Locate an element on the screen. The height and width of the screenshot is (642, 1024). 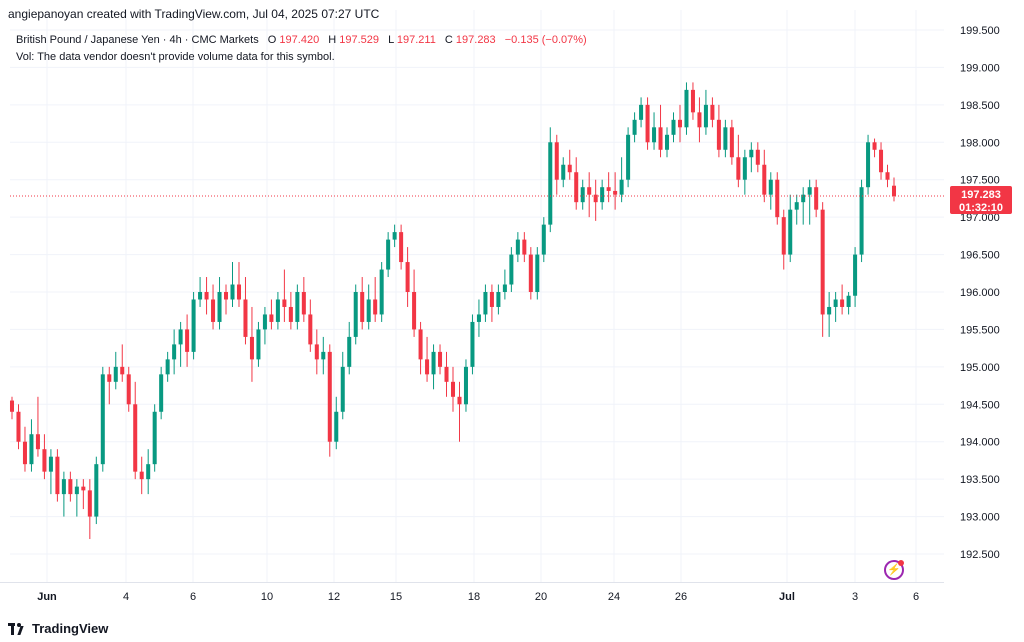
time-tick-label: 6 is located at coordinates (916, 597).